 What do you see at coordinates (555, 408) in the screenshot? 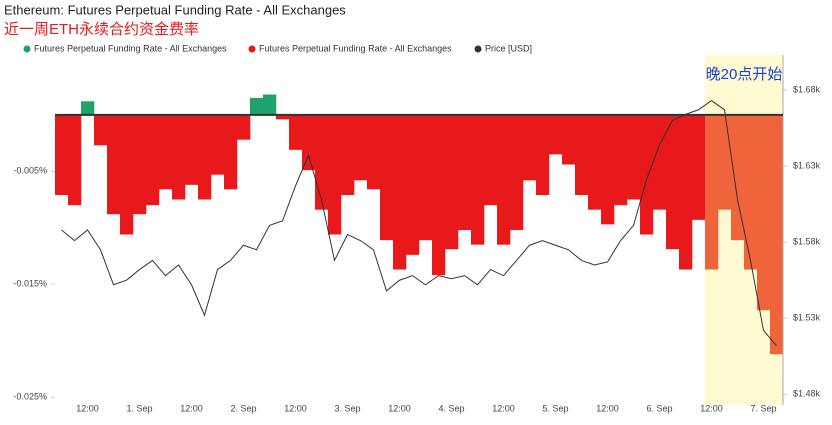
I see `x-tick-label: 5. Sep` at bounding box center [555, 408].